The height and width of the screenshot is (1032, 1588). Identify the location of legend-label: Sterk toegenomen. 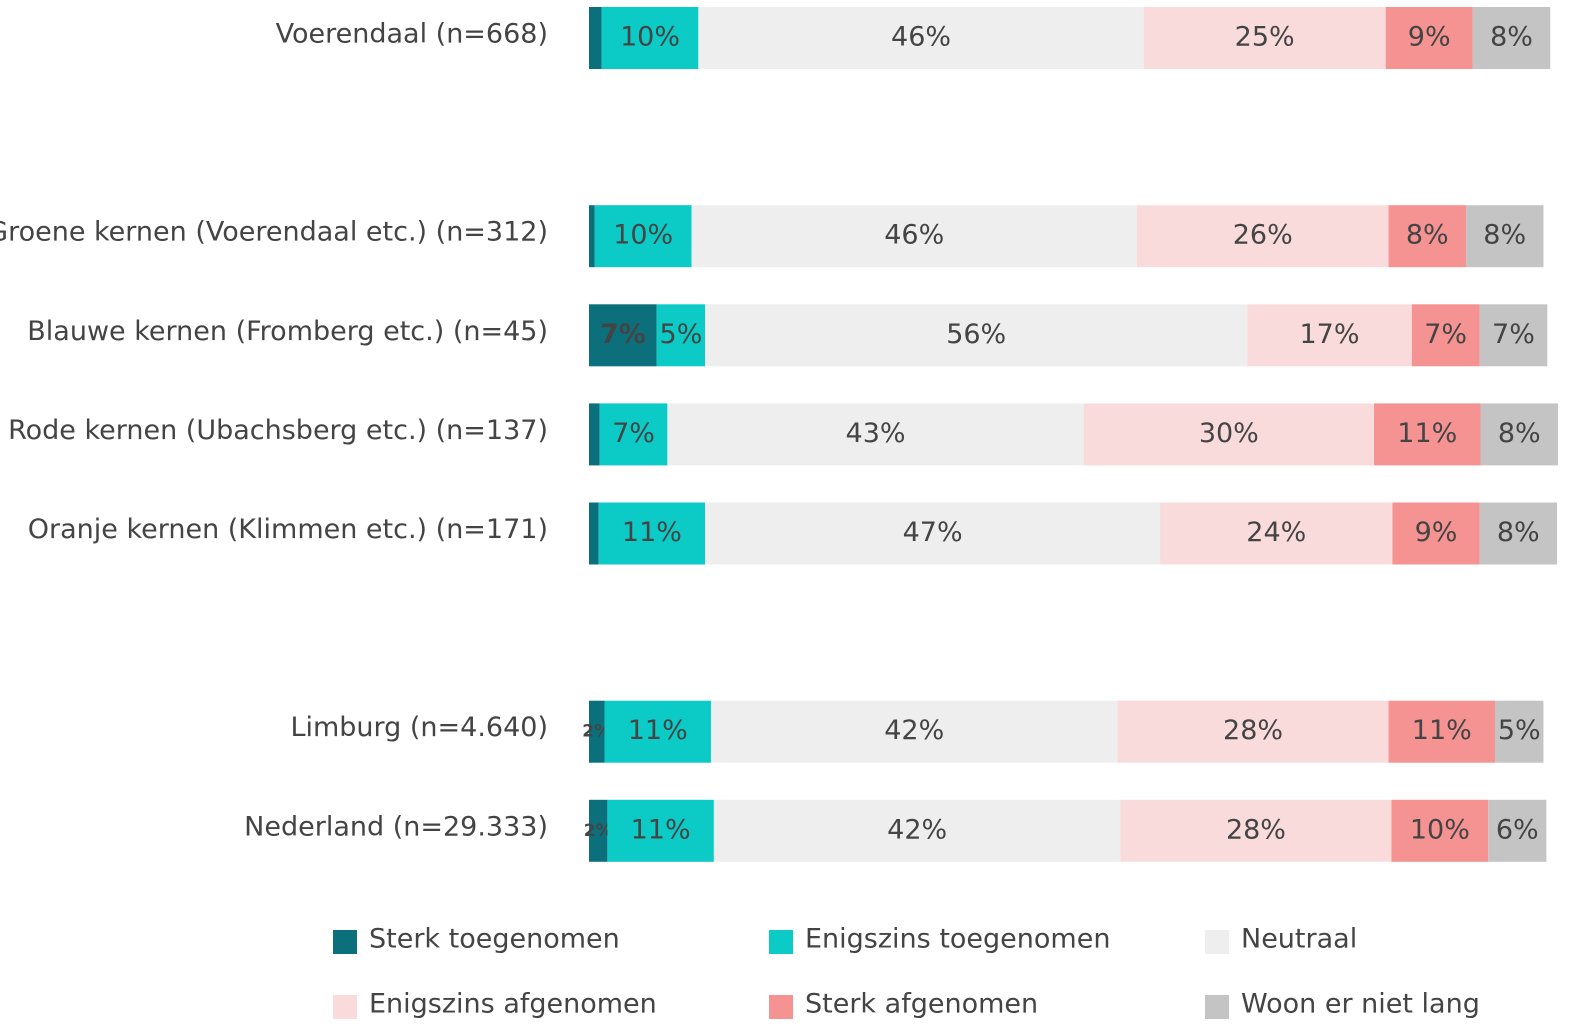
(494, 939).